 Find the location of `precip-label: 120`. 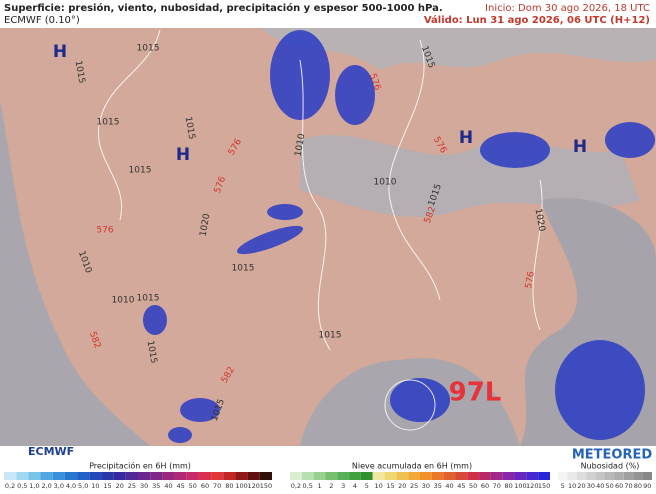

precip-label: 120 is located at coordinates (254, 486).